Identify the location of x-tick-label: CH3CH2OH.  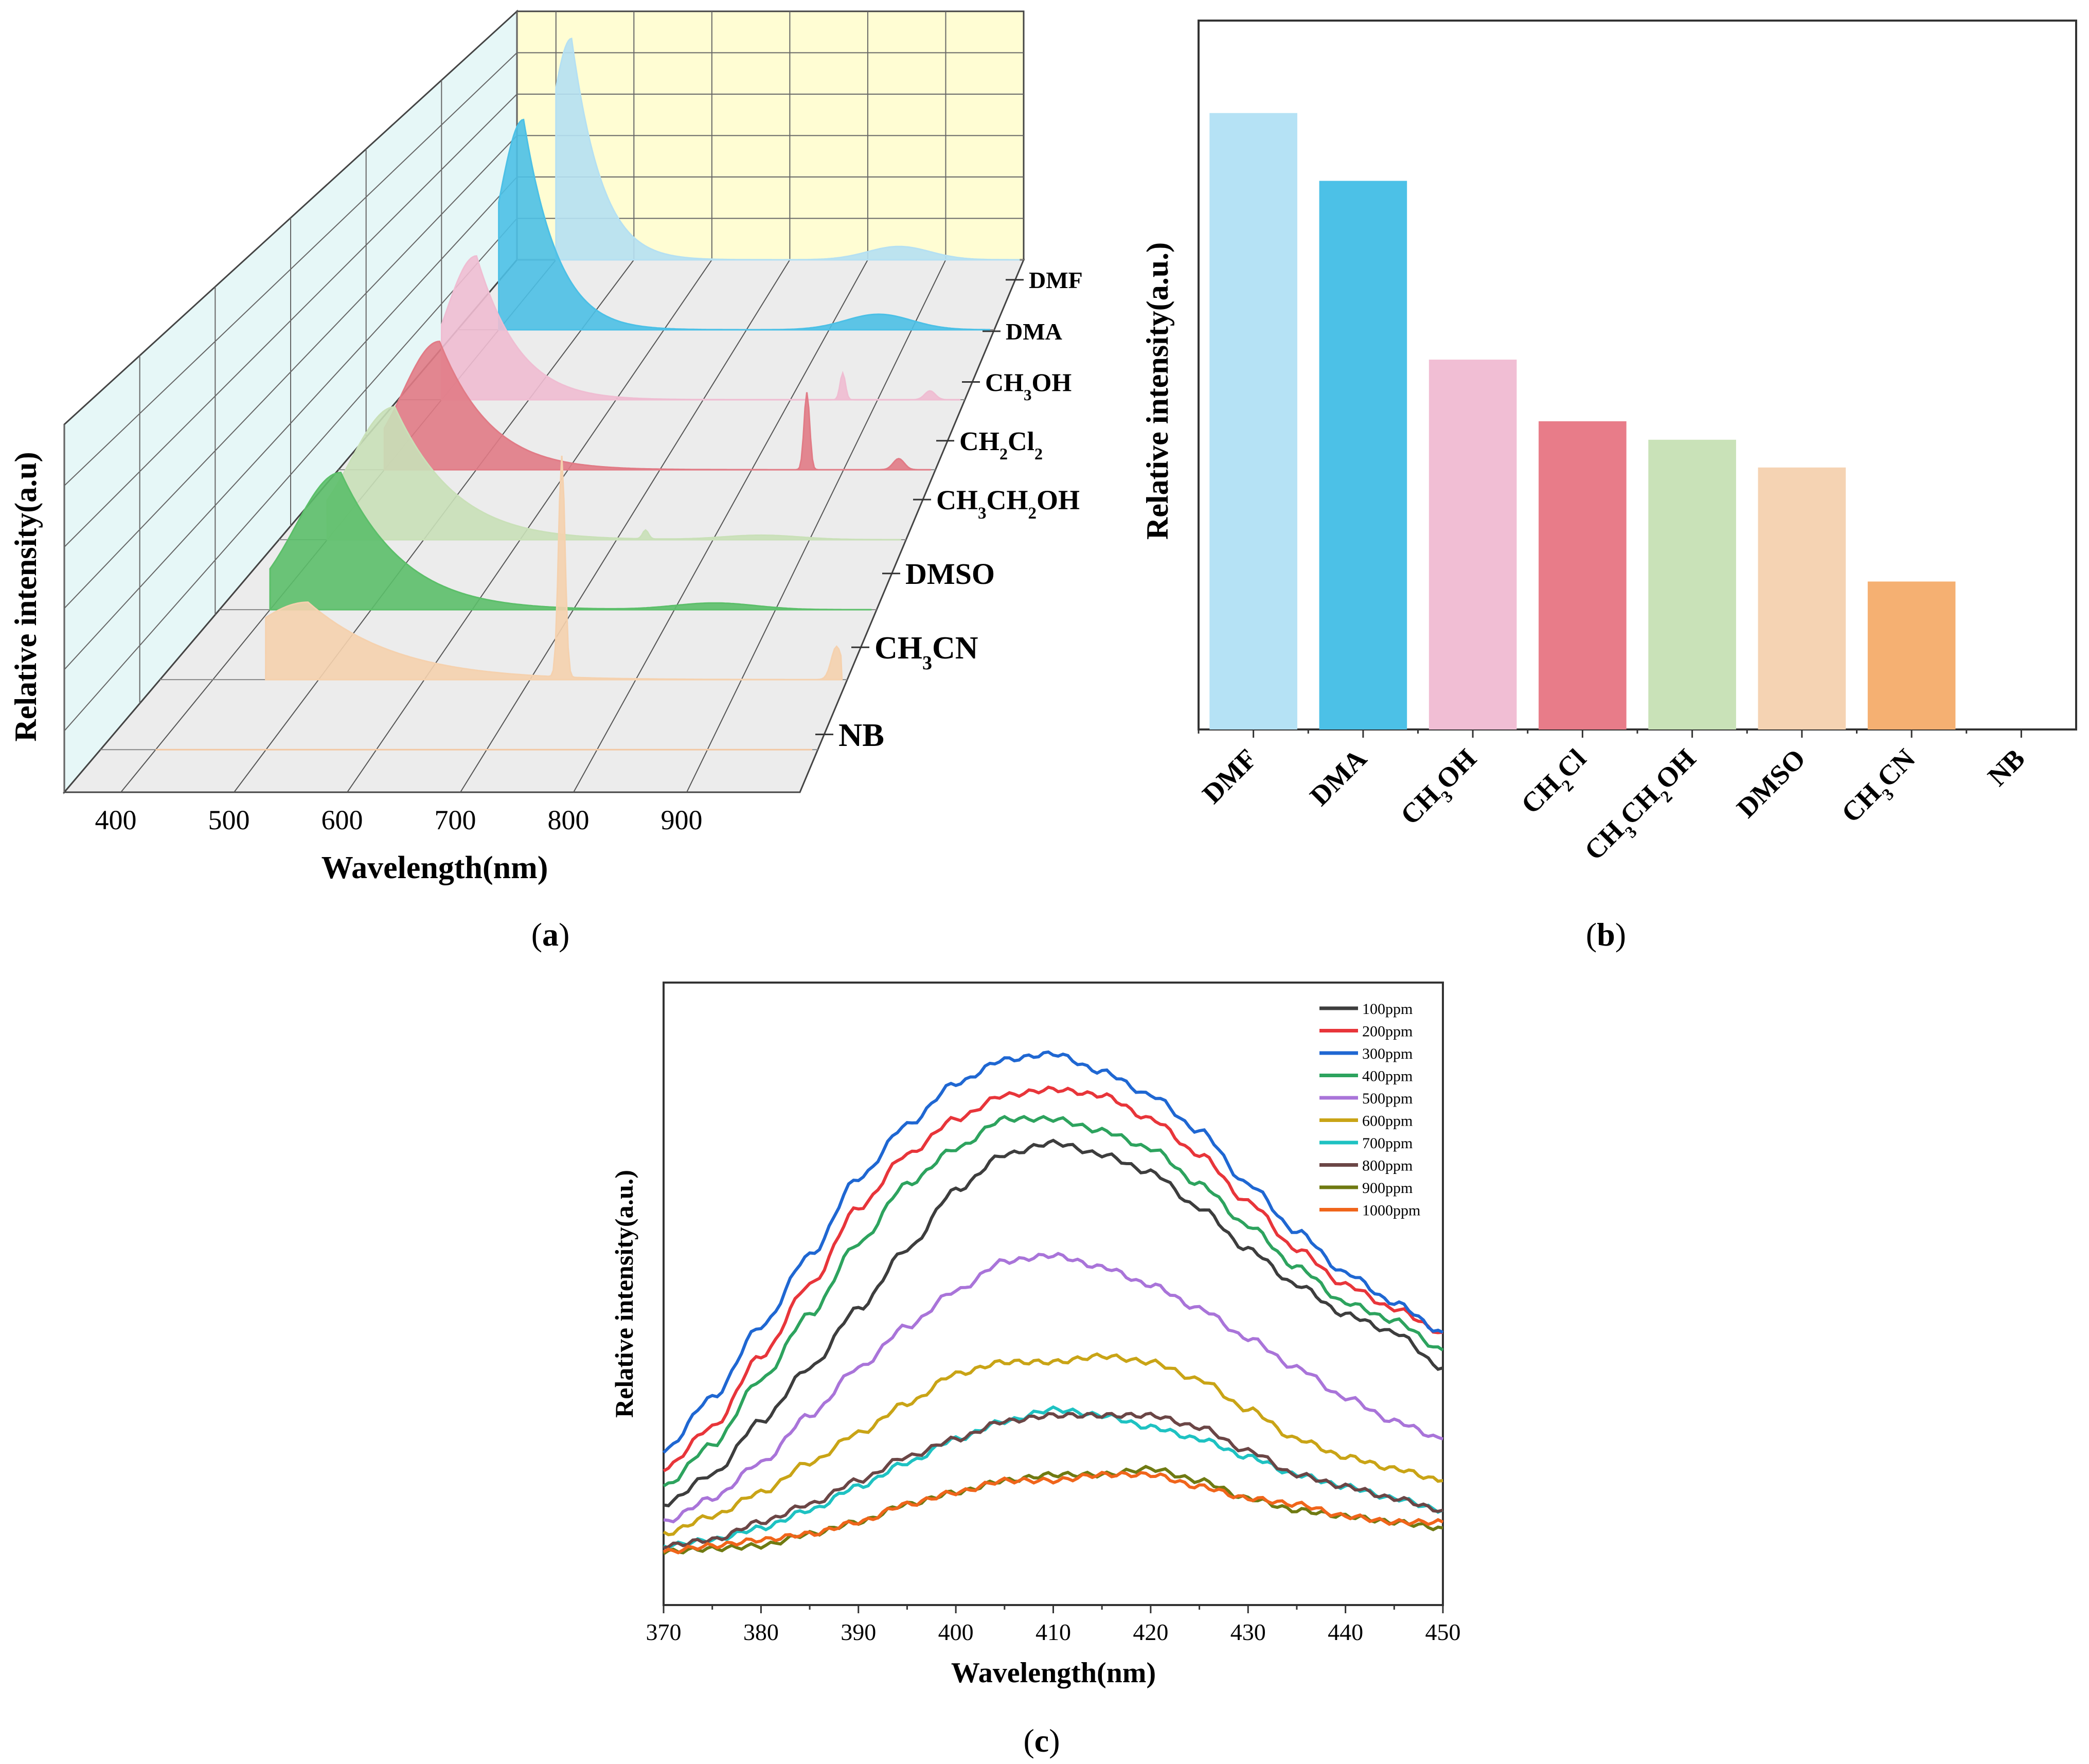
(1642, 807).